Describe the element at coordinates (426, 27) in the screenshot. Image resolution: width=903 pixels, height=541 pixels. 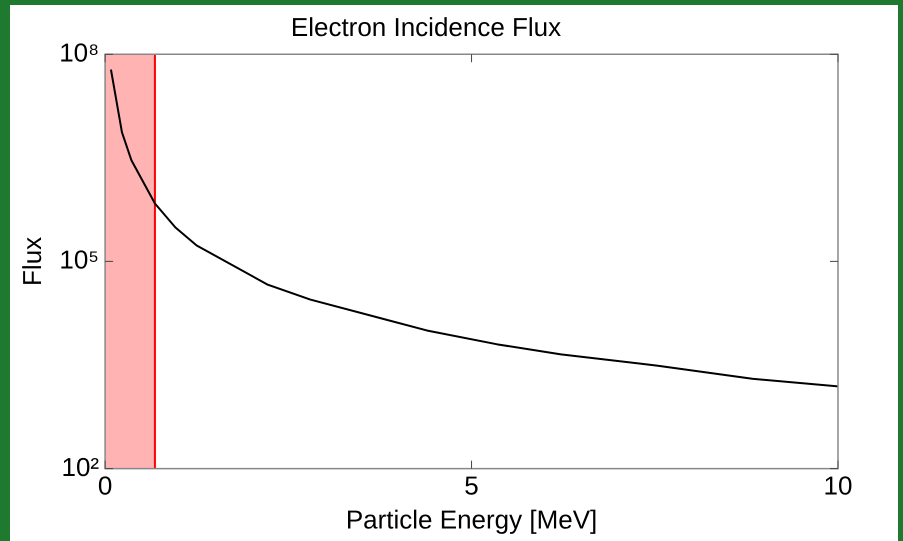
I see `chart-title: Electron Incidence Flux` at that location.